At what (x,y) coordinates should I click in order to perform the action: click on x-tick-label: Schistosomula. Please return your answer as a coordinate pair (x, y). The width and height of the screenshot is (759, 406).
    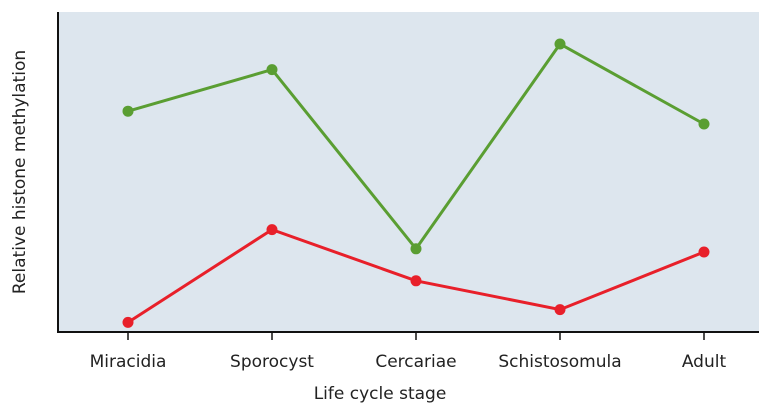
    Looking at the image, I should click on (559, 362).